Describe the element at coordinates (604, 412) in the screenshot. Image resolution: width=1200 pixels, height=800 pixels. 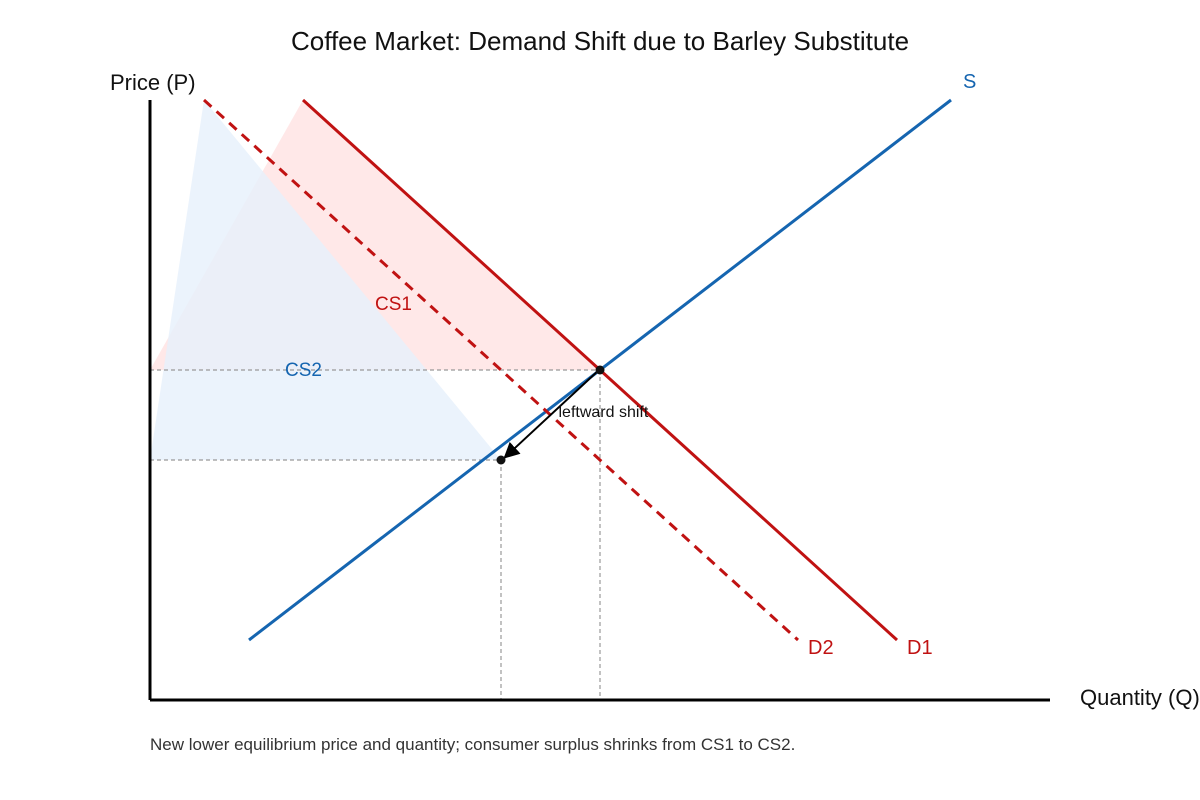
I see `shift-annotation: leftward shift` at that location.